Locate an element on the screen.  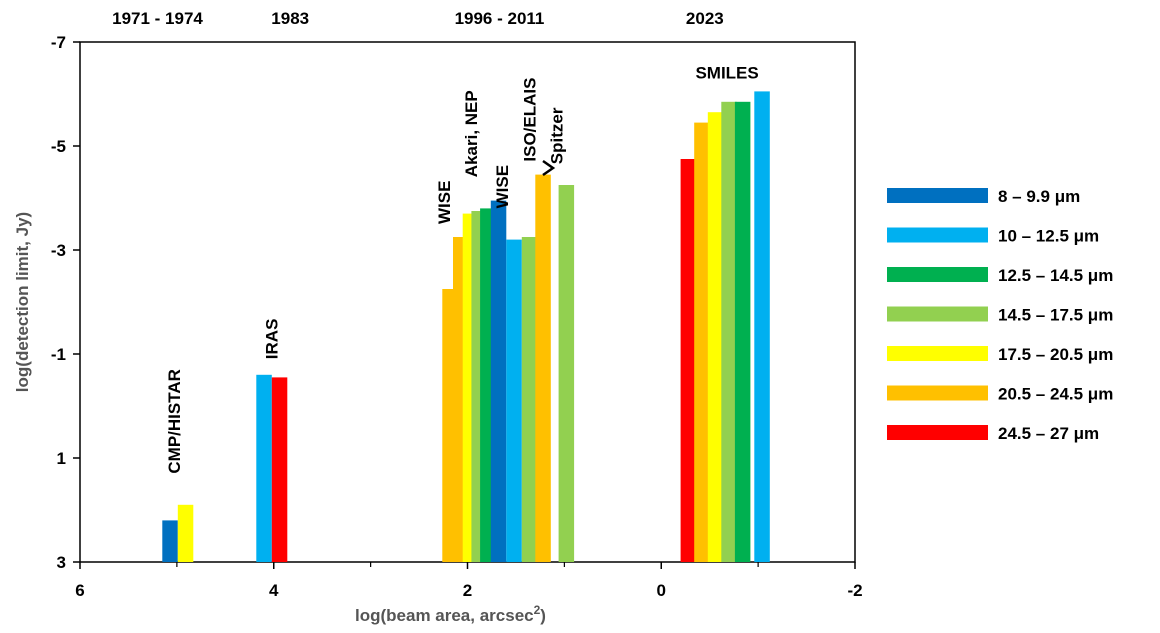
y-axis-title: log(detection limit, Jy) is located at coordinates (22, 302).